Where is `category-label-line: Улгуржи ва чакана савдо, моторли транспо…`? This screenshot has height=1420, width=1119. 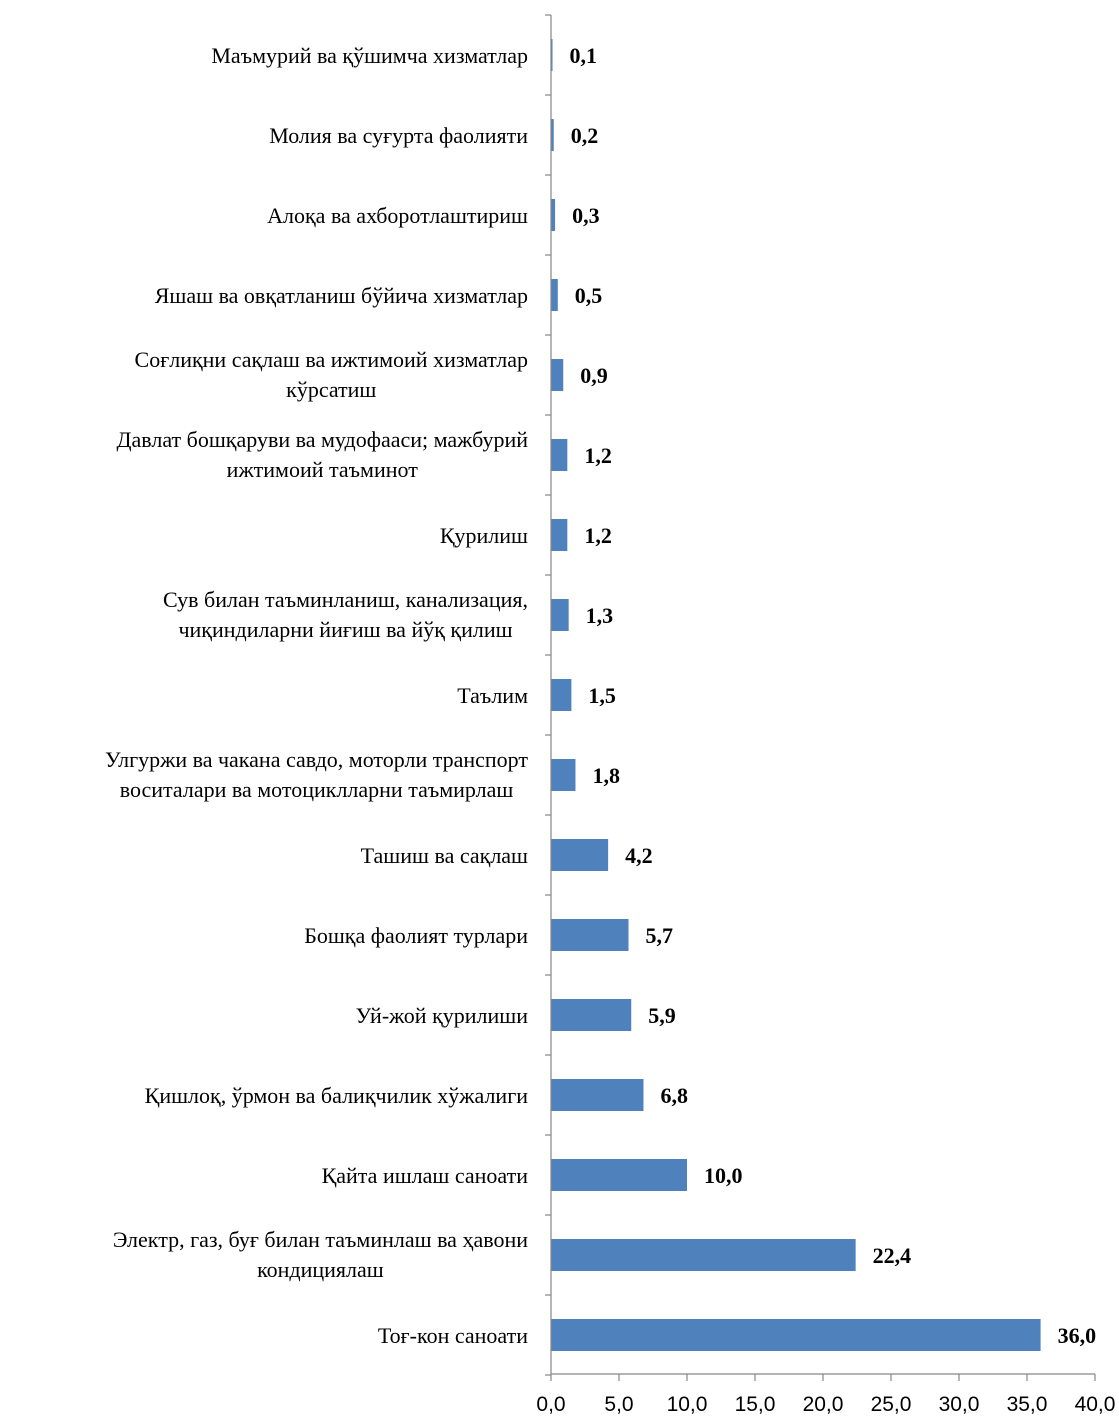 category-label-line: Улгуржи ва чакана савдо, моторли транспо… is located at coordinates (316, 759).